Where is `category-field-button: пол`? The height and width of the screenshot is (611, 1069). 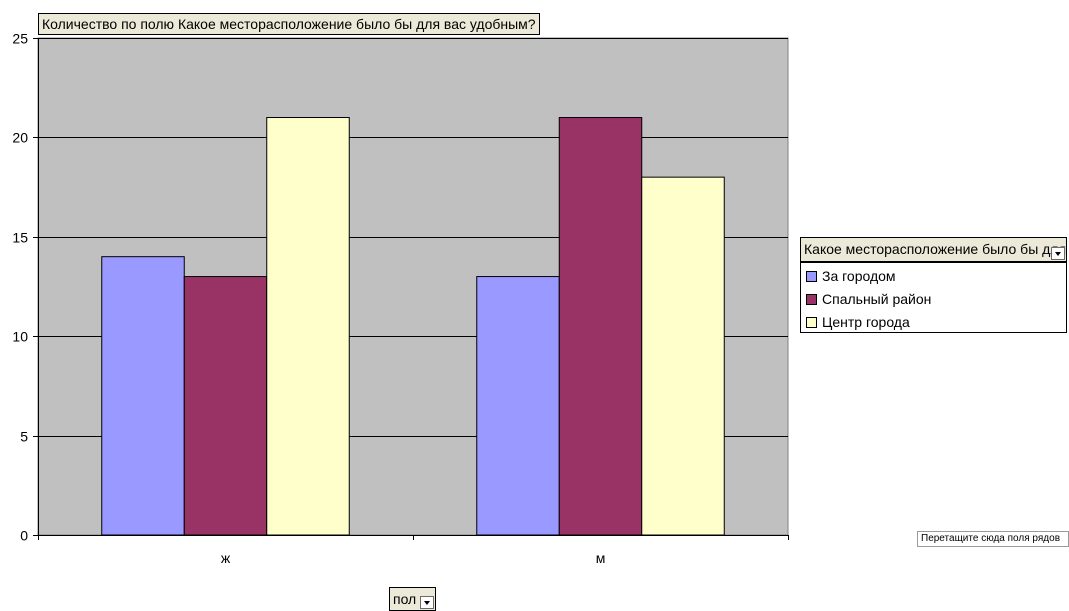 category-field-button: пол is located at coordinates (413, 599).